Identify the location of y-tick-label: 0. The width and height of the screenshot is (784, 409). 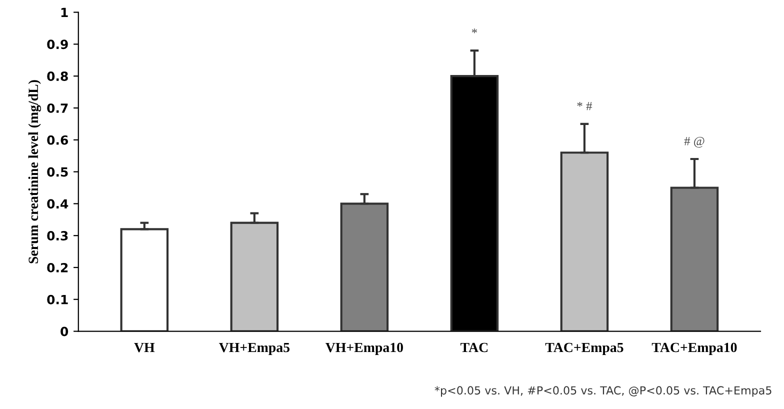
(64, 331).